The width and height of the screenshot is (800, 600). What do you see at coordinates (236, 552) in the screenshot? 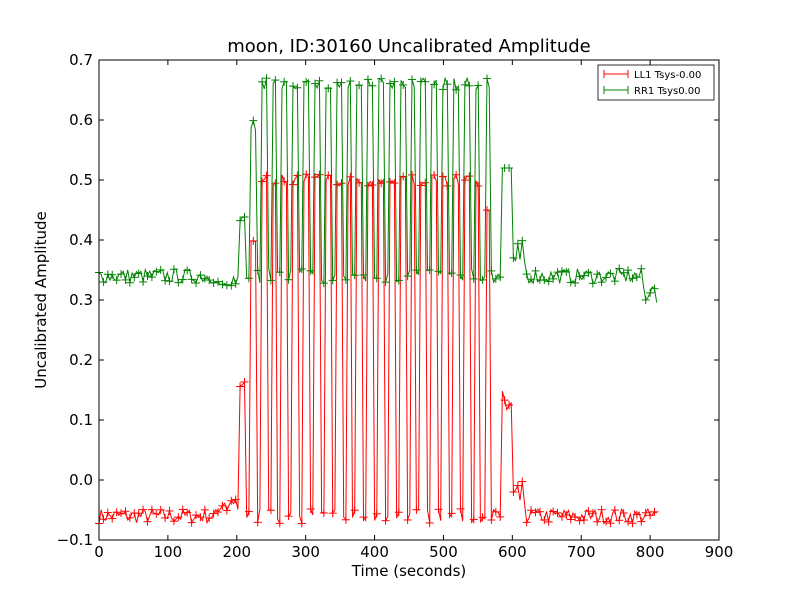
I see `x-tick-label: 200` at bounding box center [236, 552].